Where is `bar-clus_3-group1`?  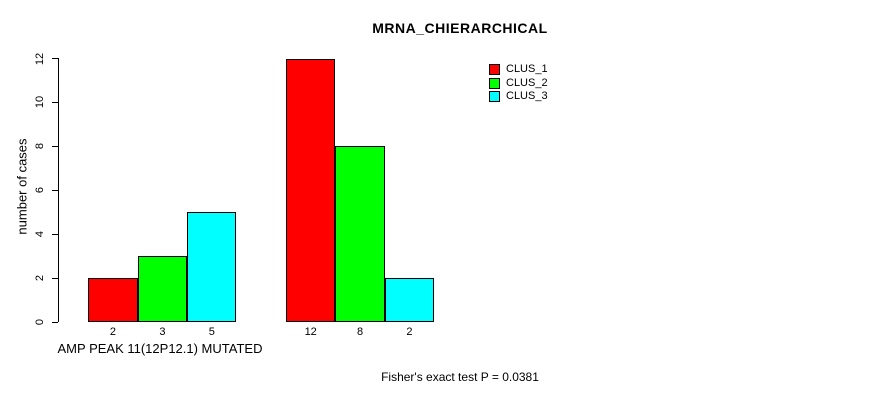 bar-clus_3-group1 is located at coordinates (212, 267).